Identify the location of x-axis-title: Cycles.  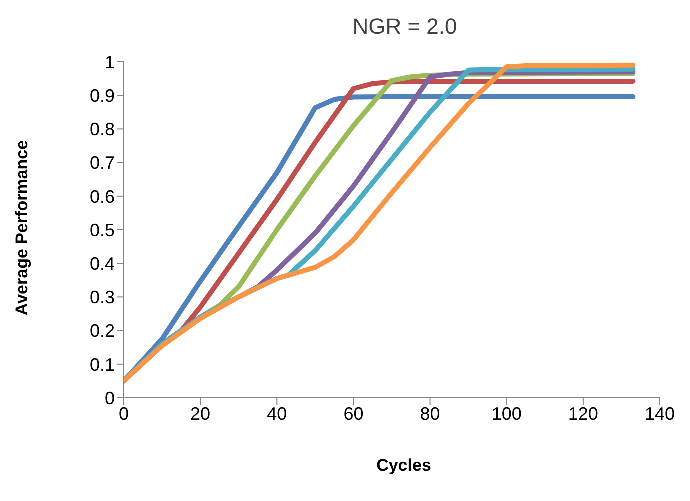
(404, 466).